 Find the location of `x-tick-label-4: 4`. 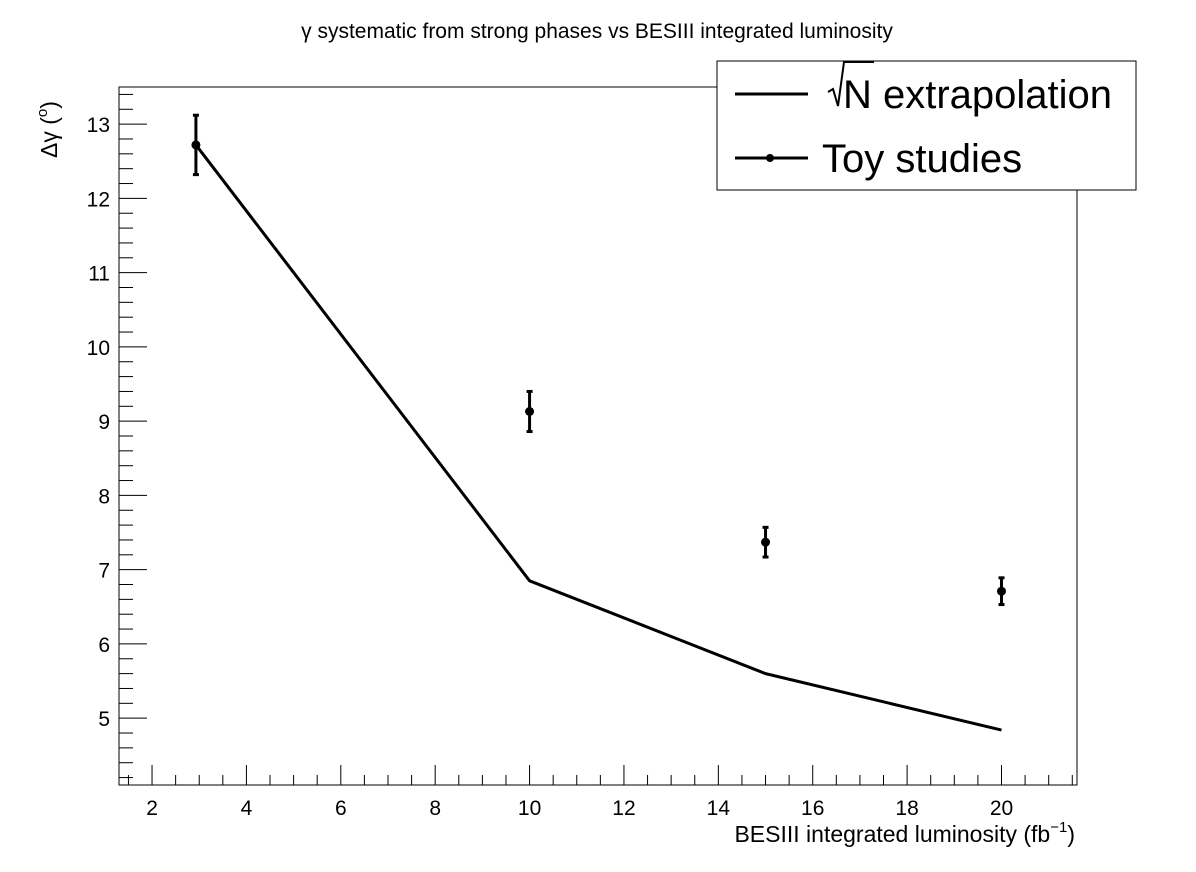

x-tick-label-4: 4 is located at coordinates (247, 808).